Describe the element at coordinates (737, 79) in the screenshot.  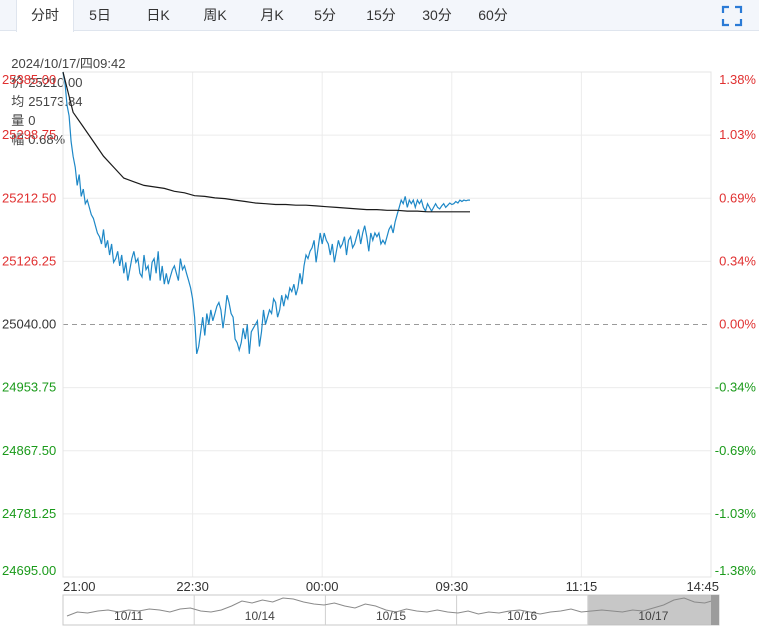
I see `pct-tick-label: 1.38%` at that location.